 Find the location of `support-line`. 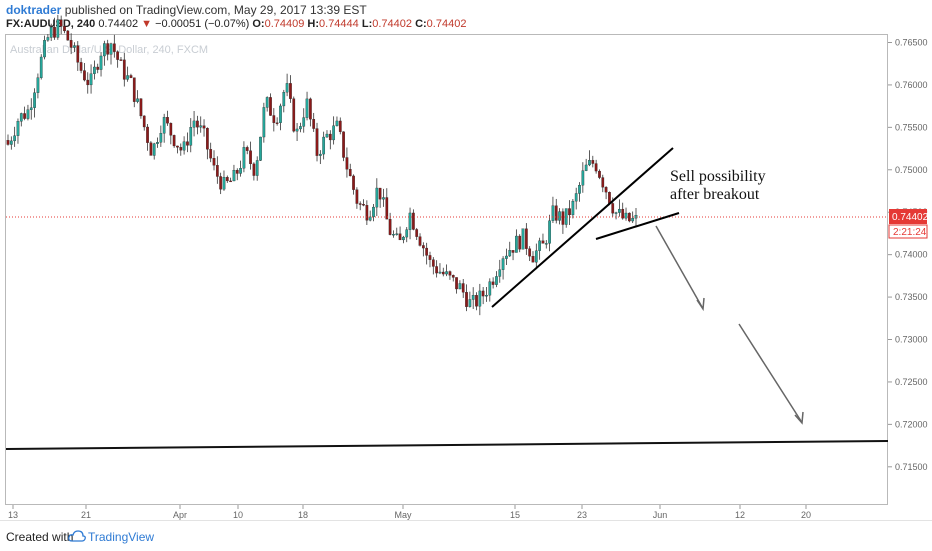

support-line is located at coordinates (447, 445).